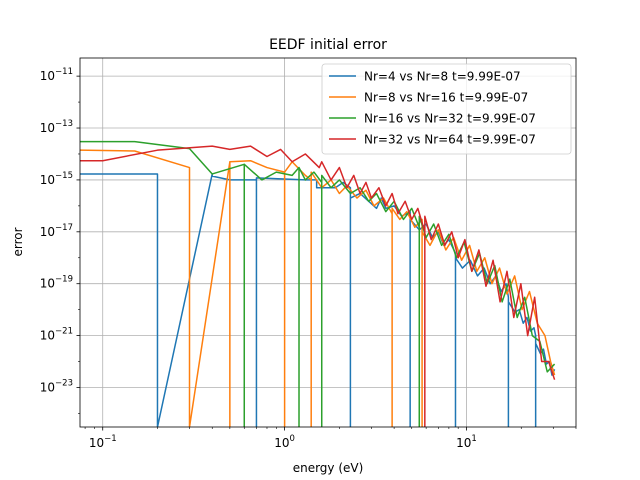 This screenshot has height=480, width=640. I want to click on y-tick-label: 10−13, so click(56, 127).